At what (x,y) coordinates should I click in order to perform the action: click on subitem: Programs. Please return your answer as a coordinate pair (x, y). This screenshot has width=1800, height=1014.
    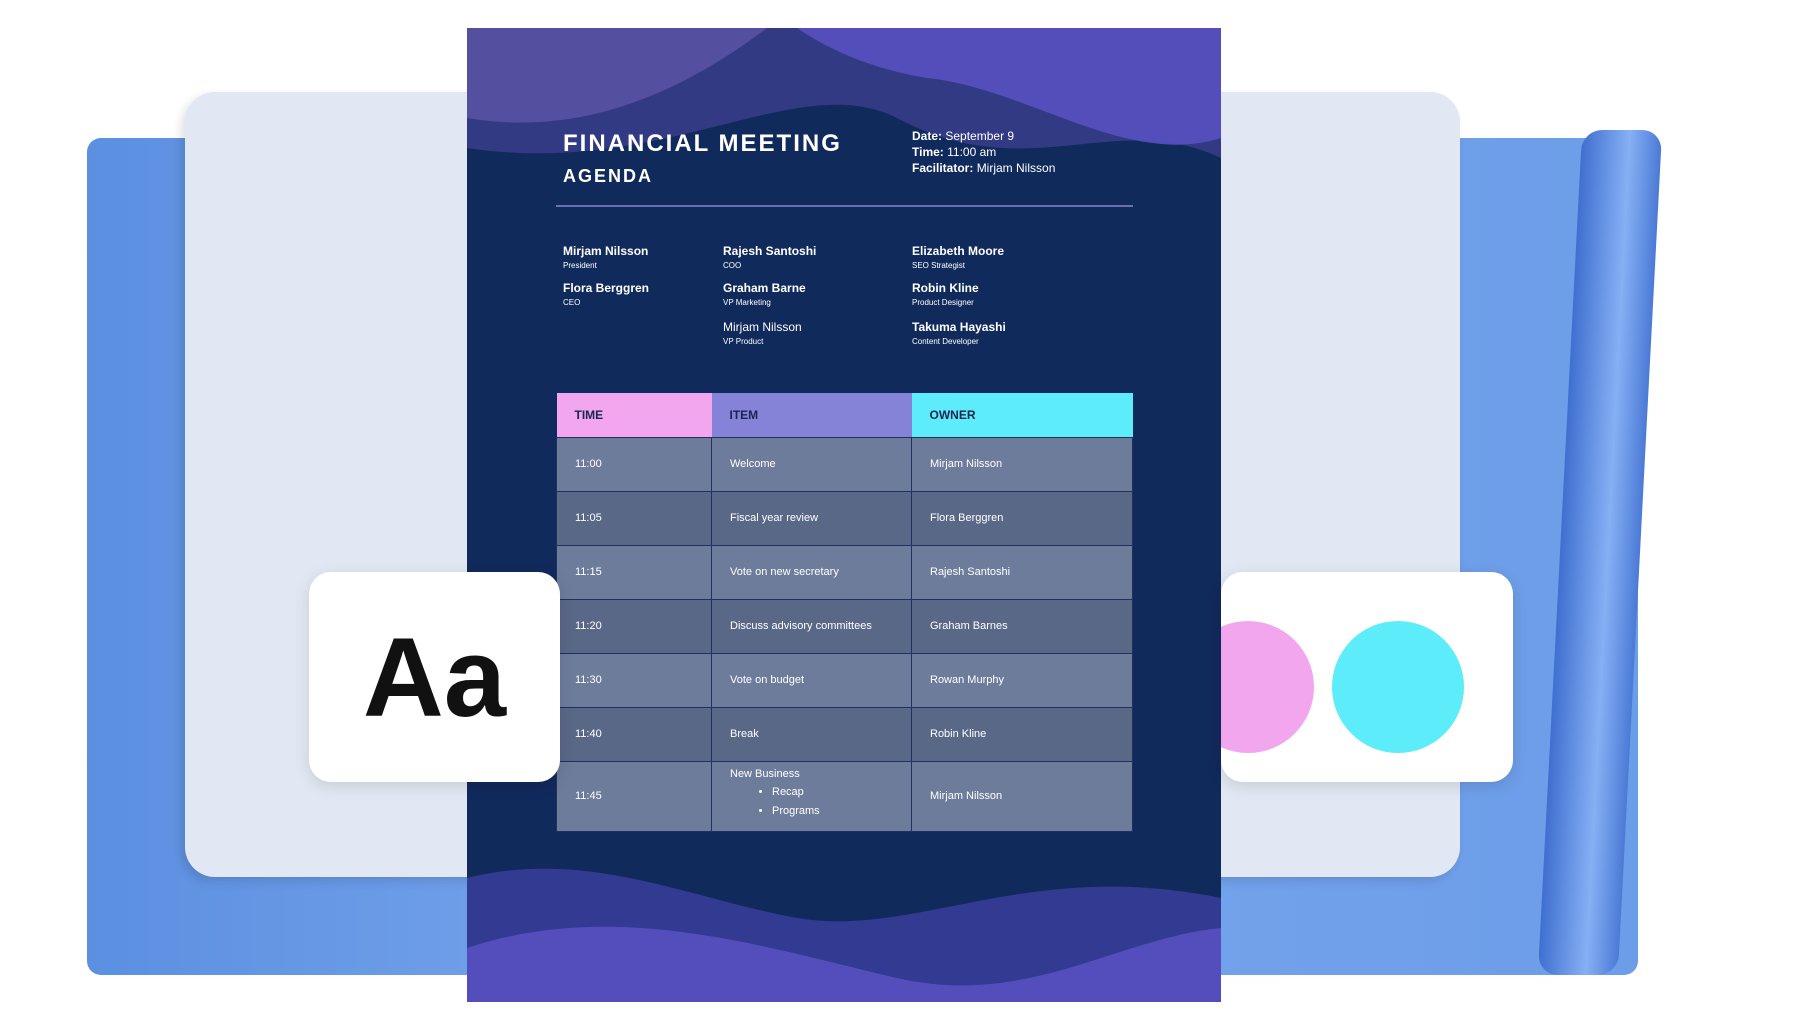
    Looking at the image, I should click on (841, 811).